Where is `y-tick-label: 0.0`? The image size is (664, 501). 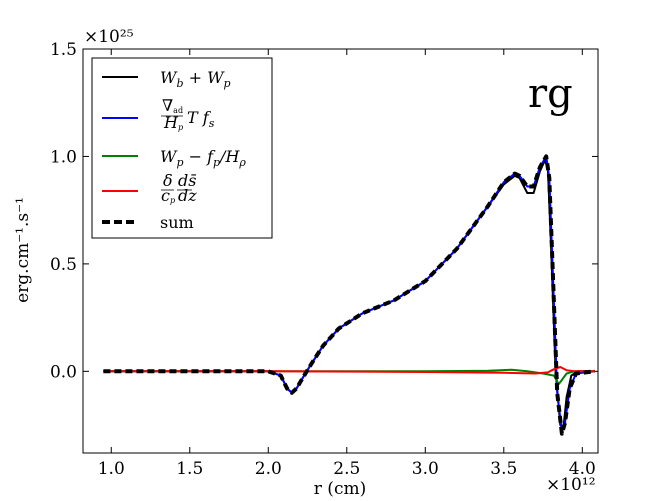
y-tick-label: 0.0 is located at coordinates (63, 372).